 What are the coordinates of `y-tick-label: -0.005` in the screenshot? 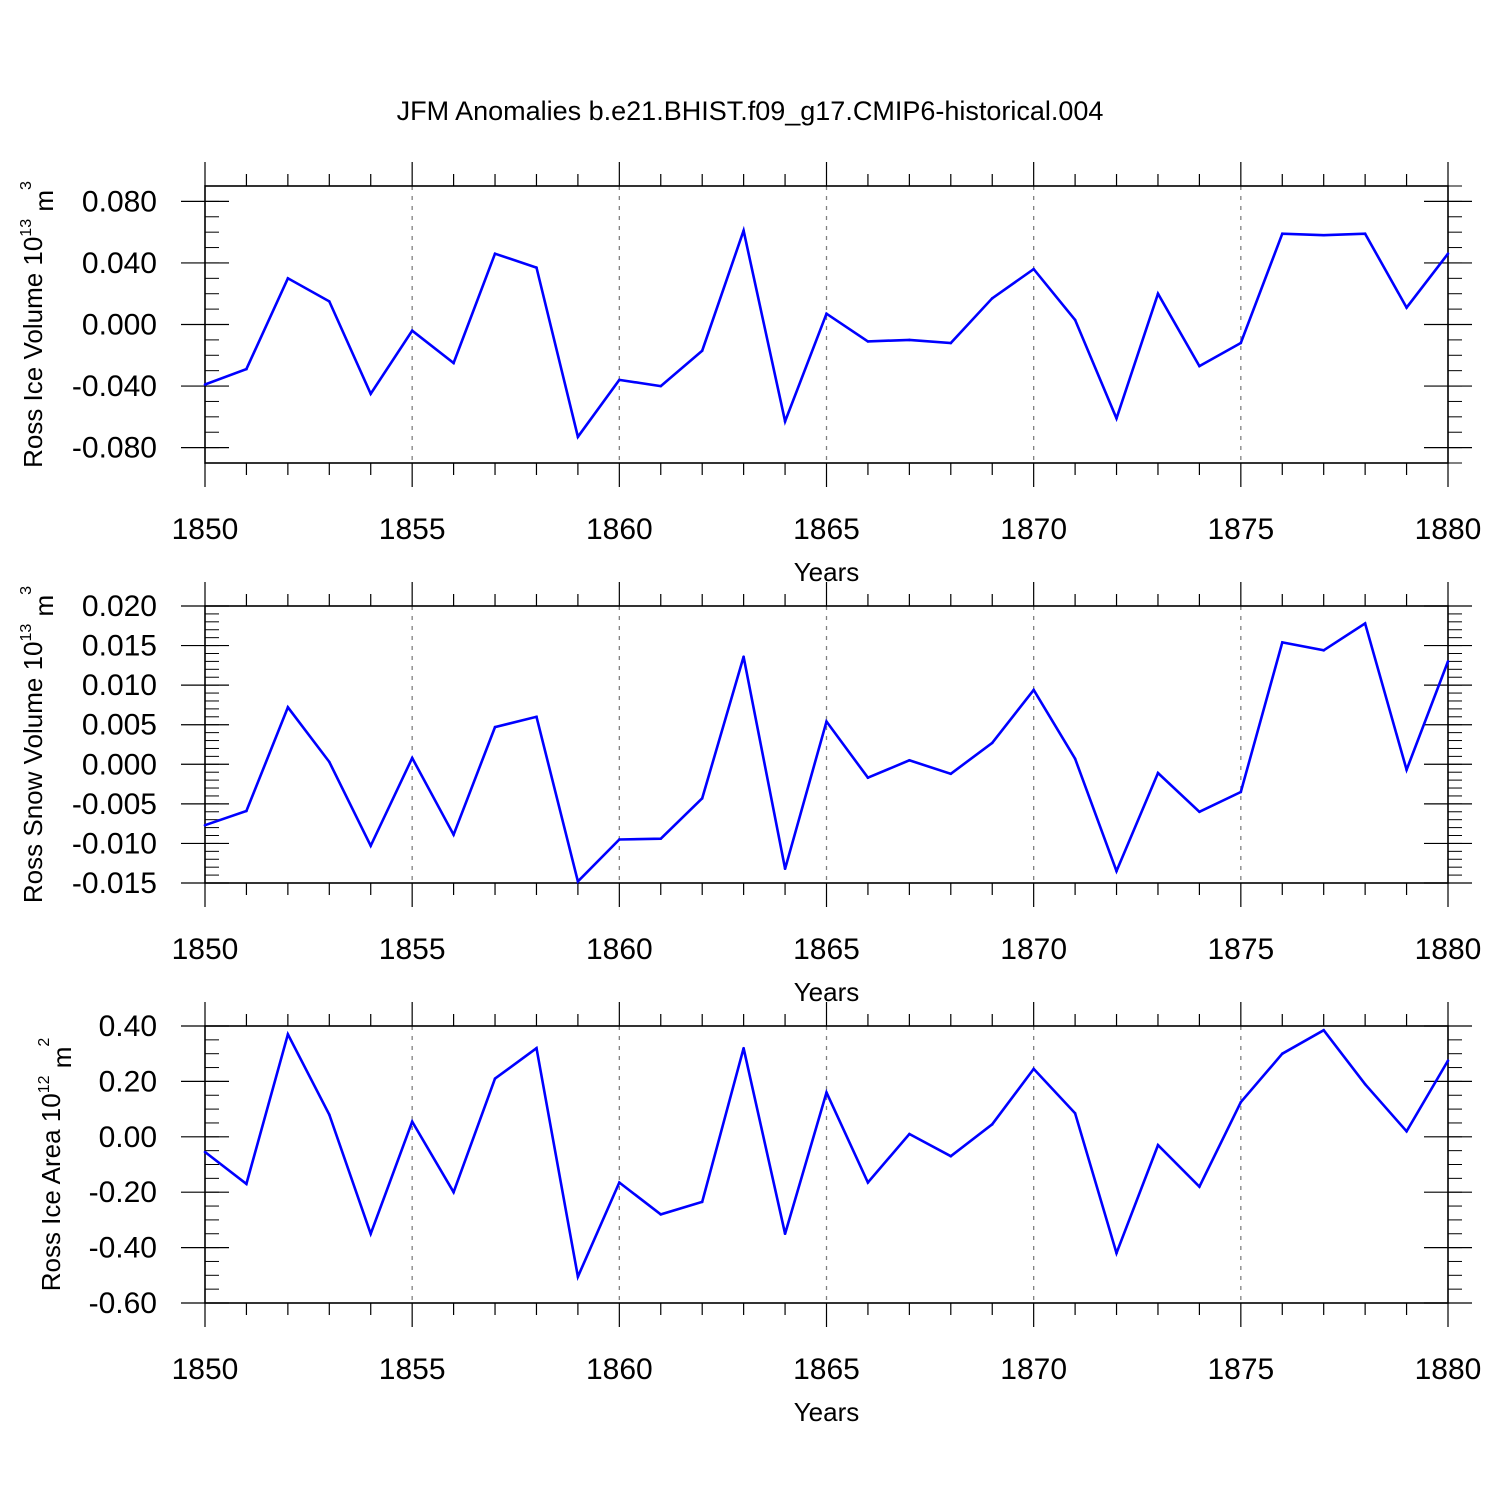 It's located at (114, 804).